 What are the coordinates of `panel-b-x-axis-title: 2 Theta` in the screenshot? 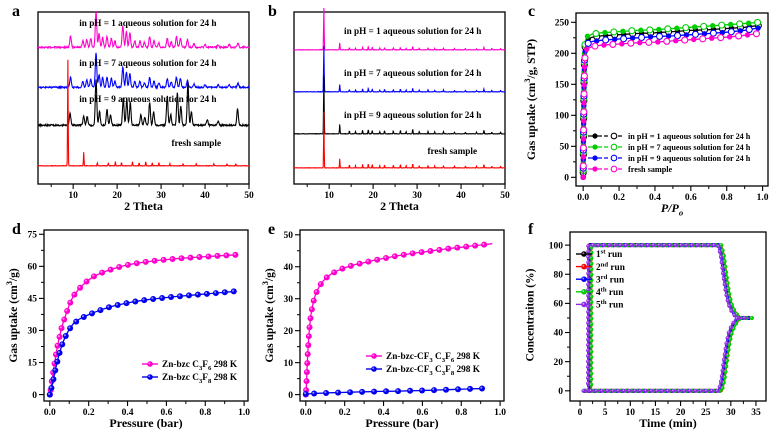 It's located at (399, 206).